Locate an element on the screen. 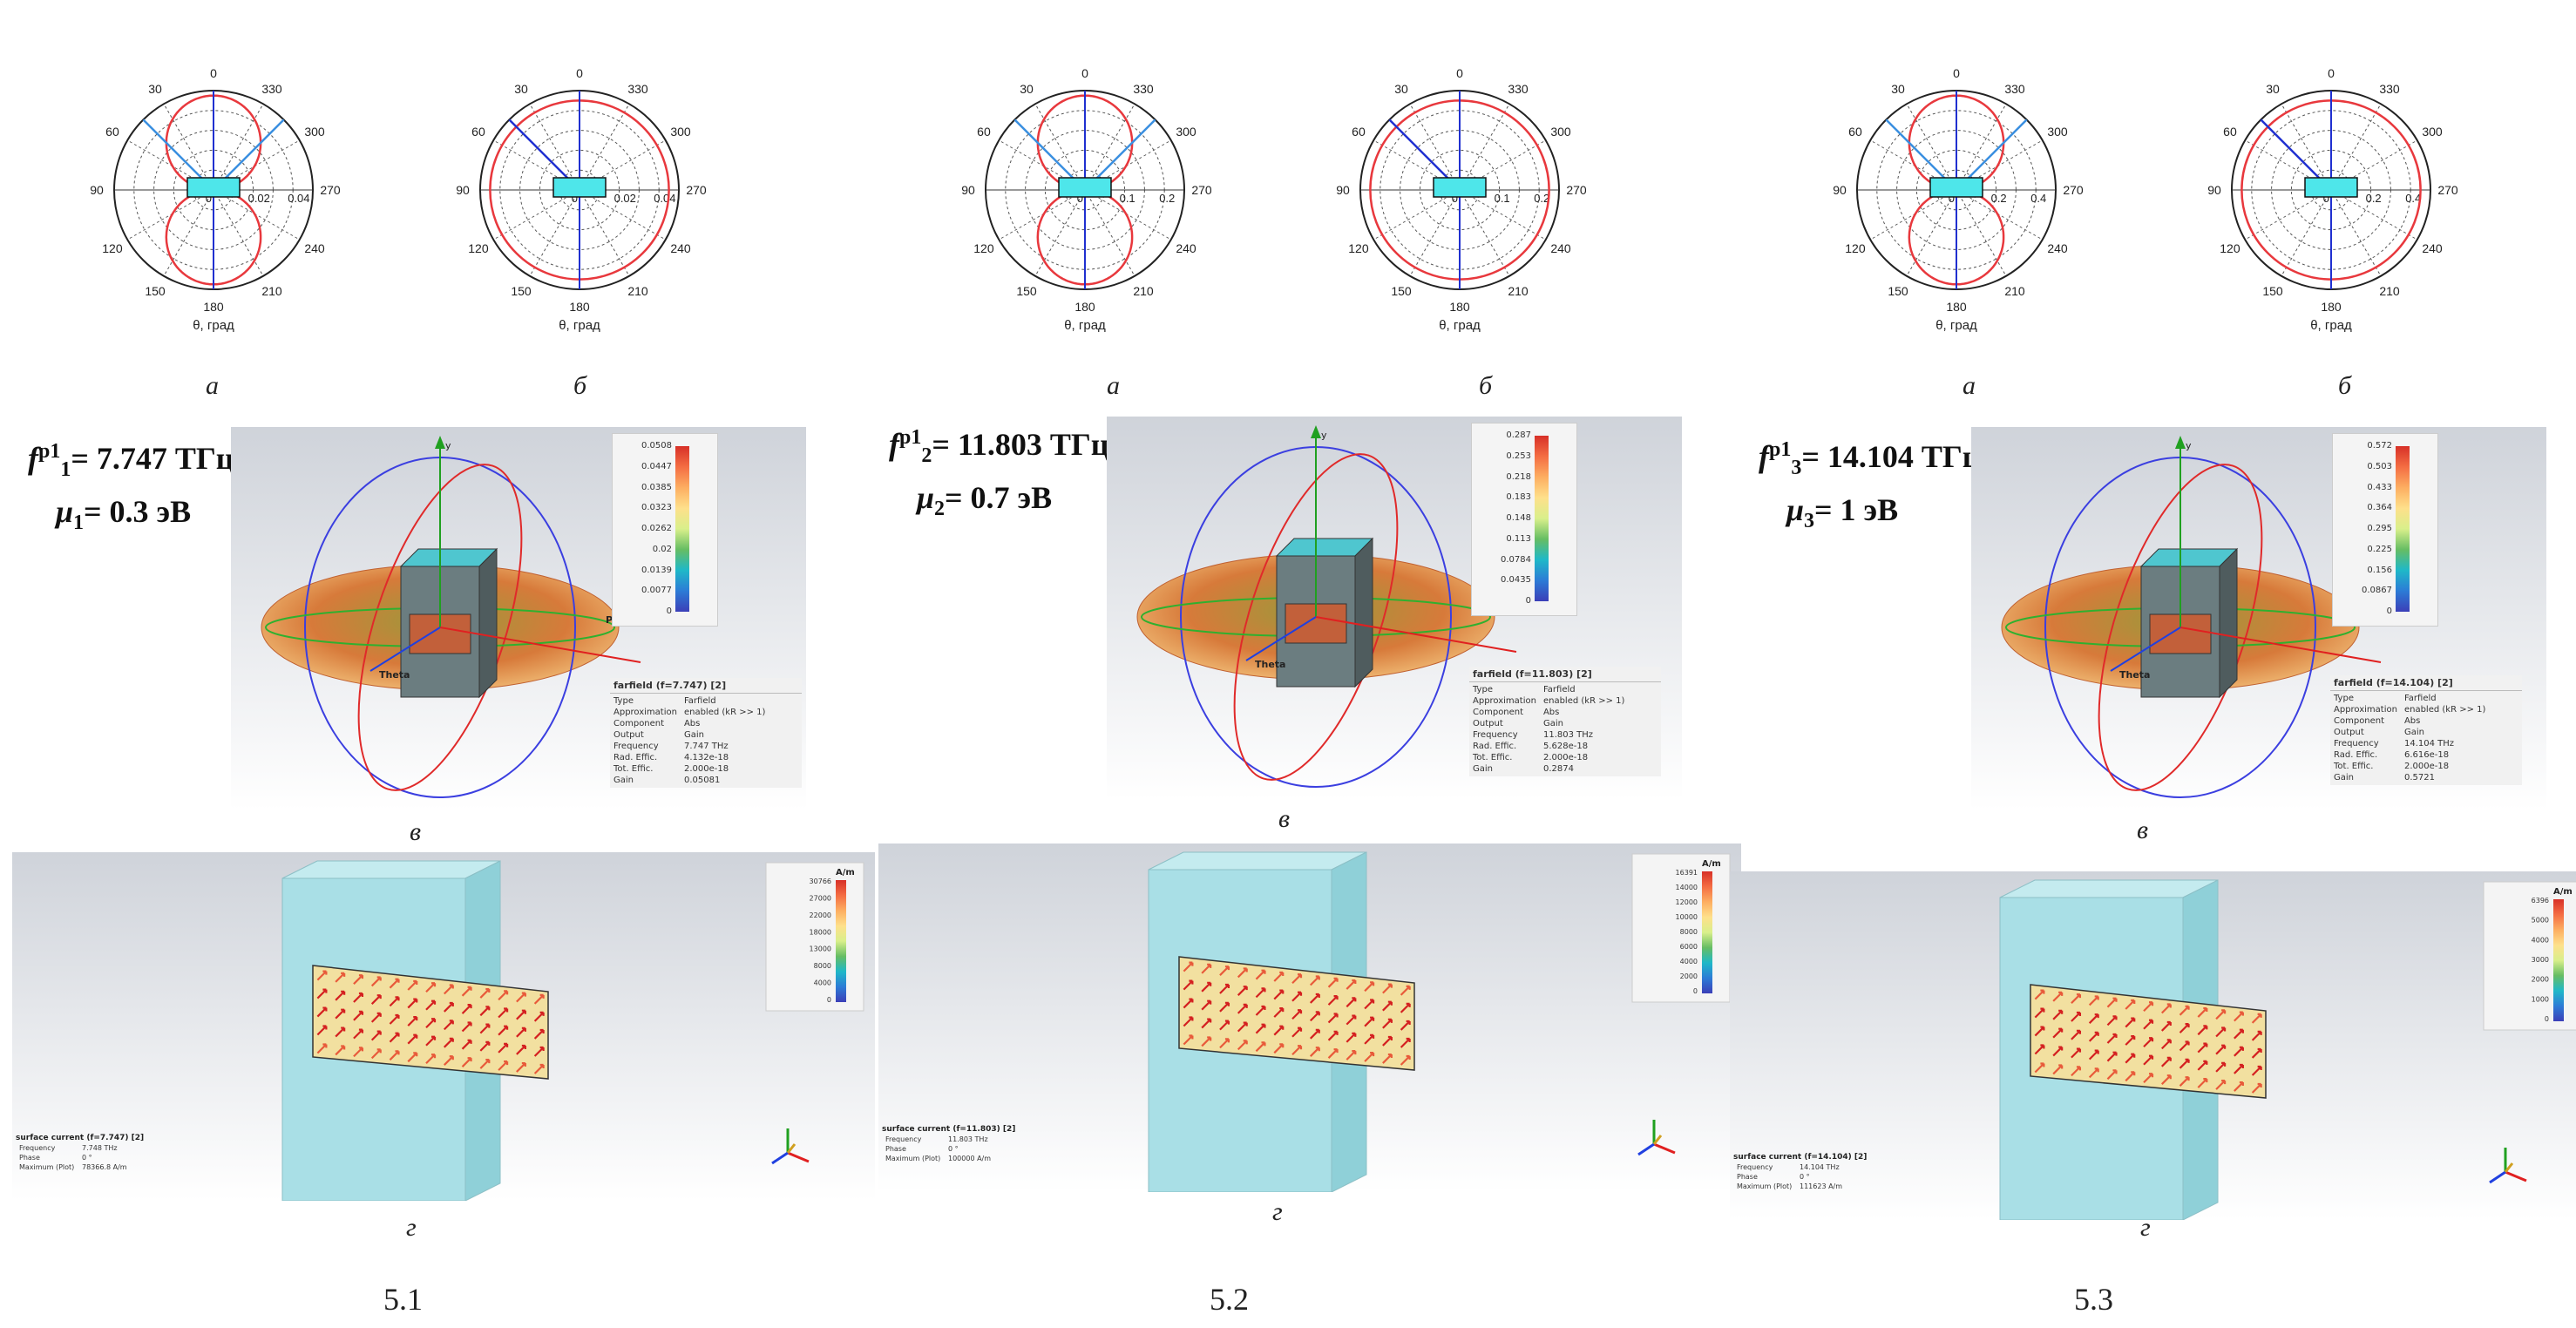 The width and height of the screenshot is (2576, 1328). z-axis is located at coordinates (2146, 649).